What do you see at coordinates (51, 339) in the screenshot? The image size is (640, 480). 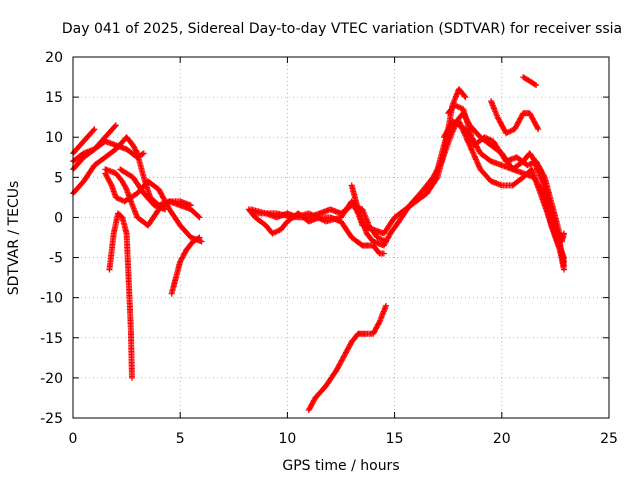 I see `y-tick-label: -15` at bounding box center [51, 339].